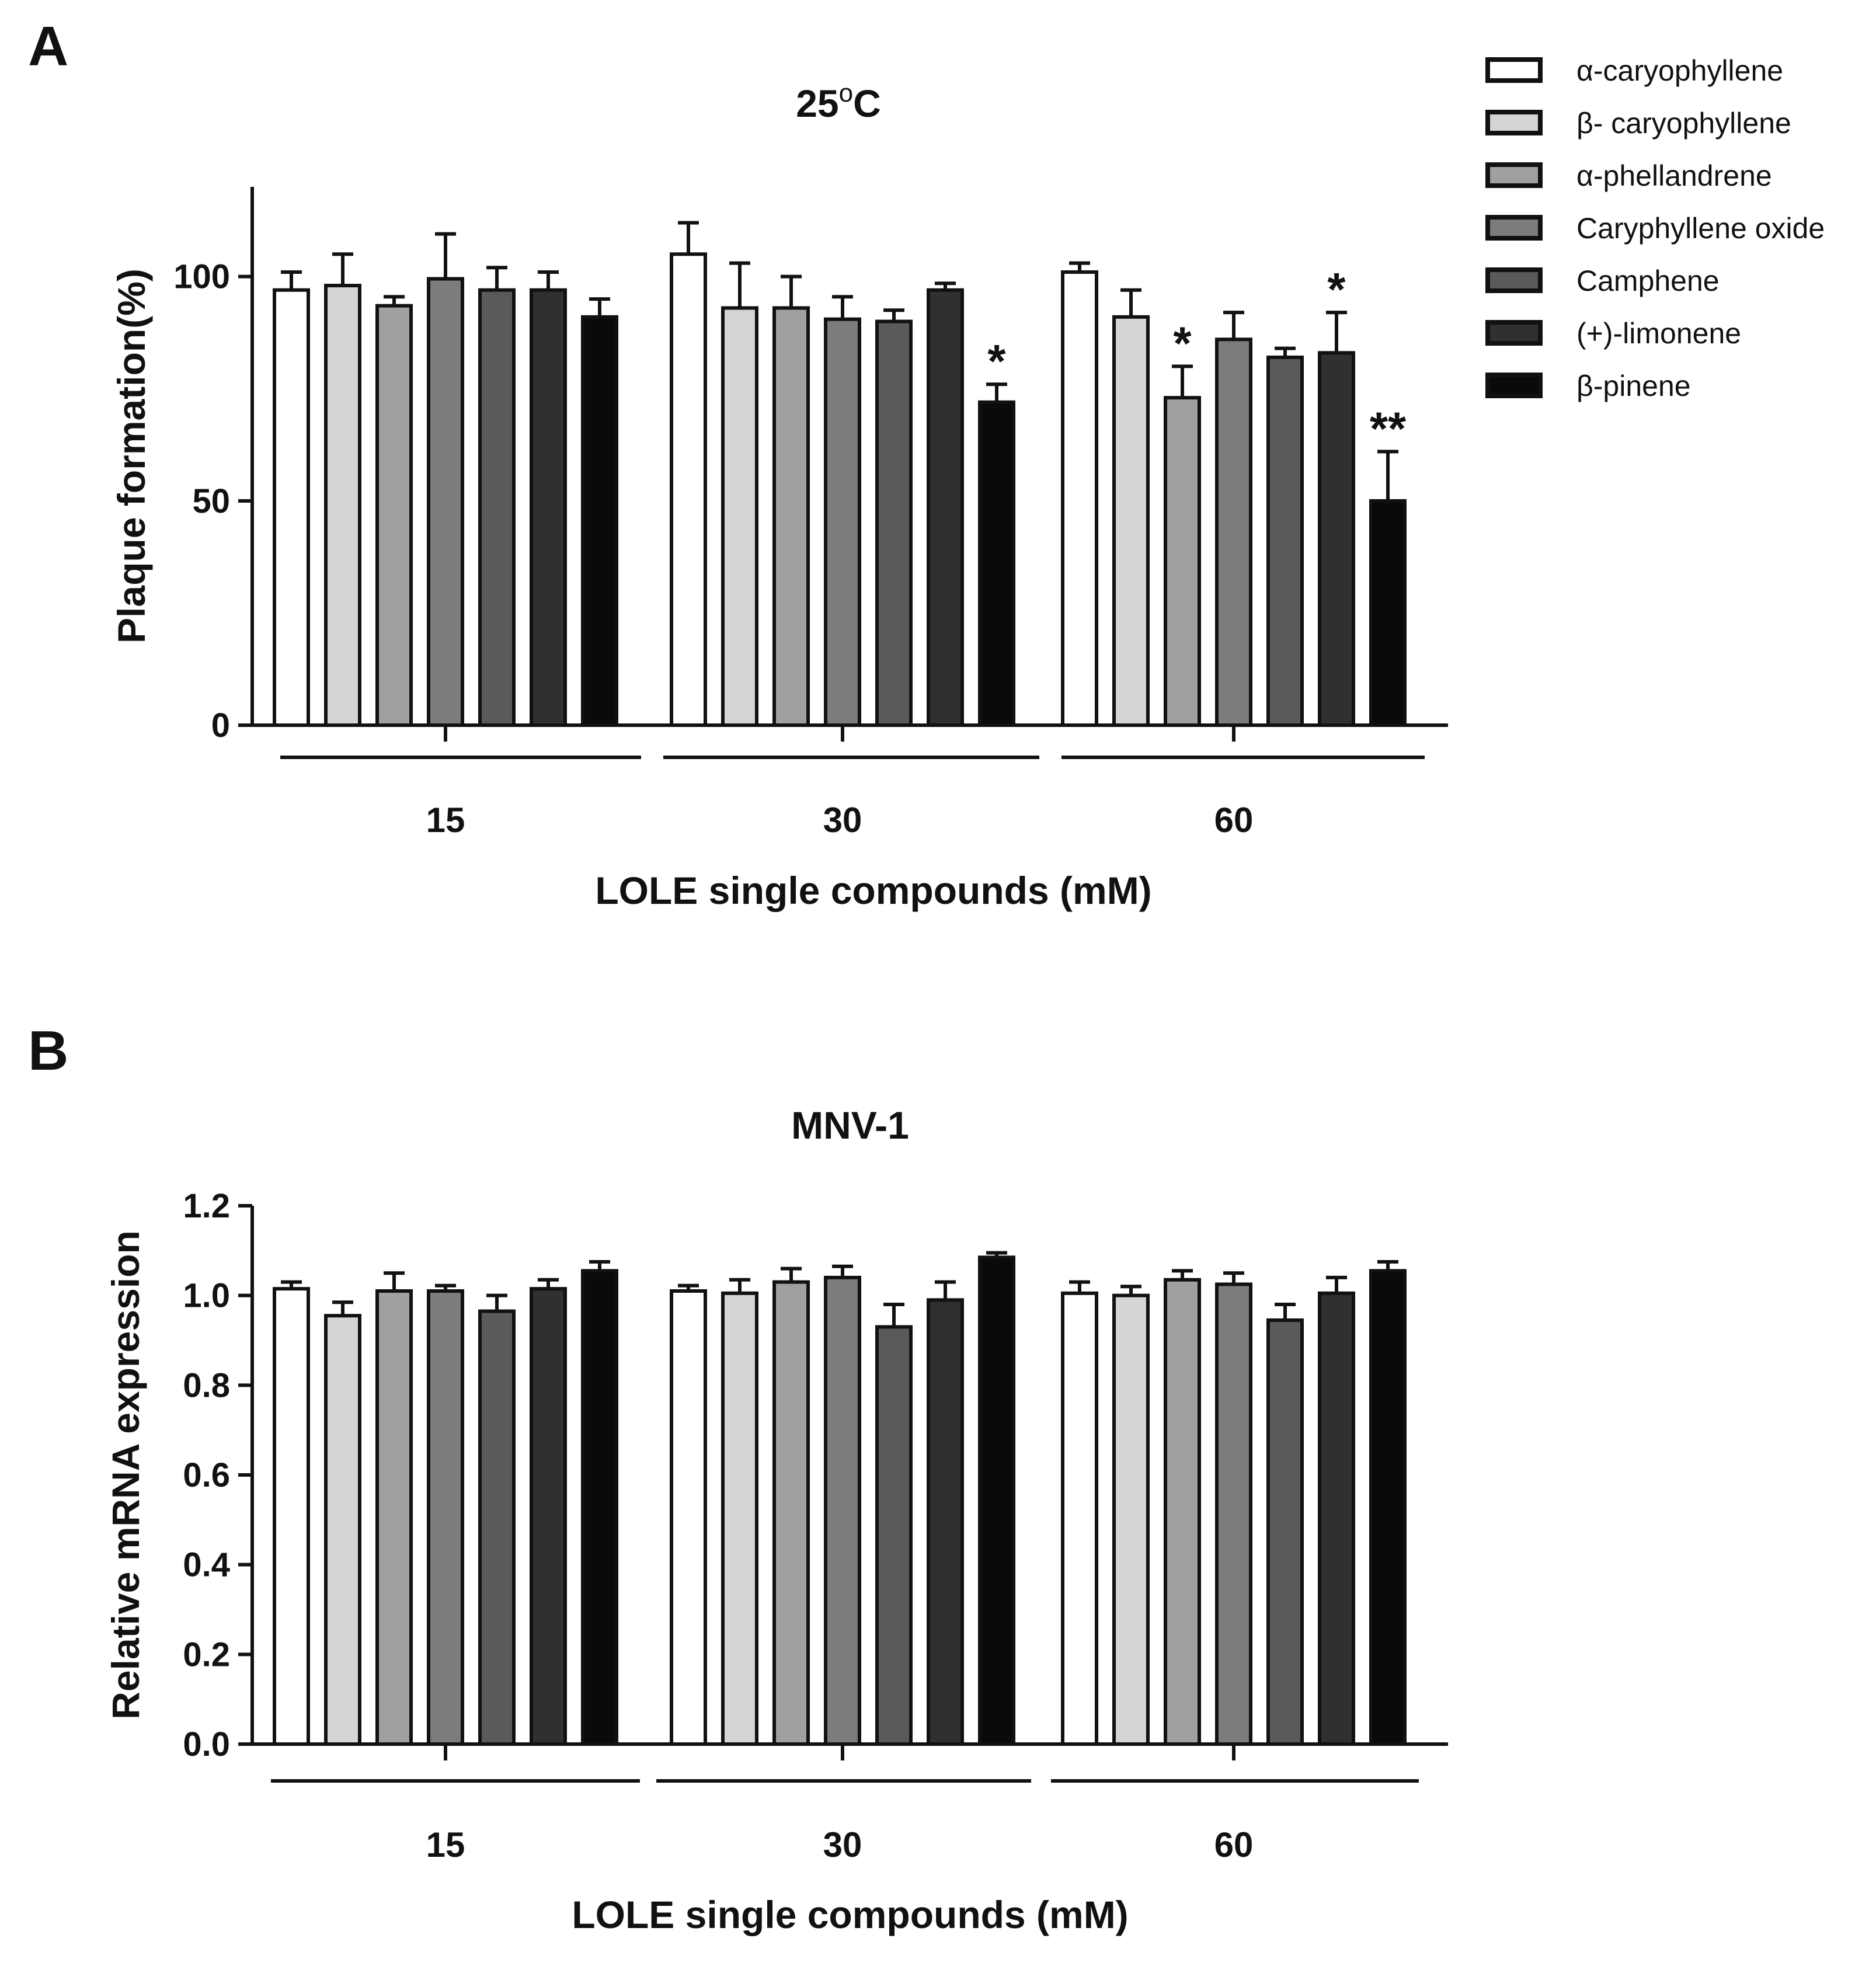 This screenshot has width=1876, height=1966. Describe the element at coordinates (48, 1050) in the screenshot. I see `panel-letter: B` at that location.